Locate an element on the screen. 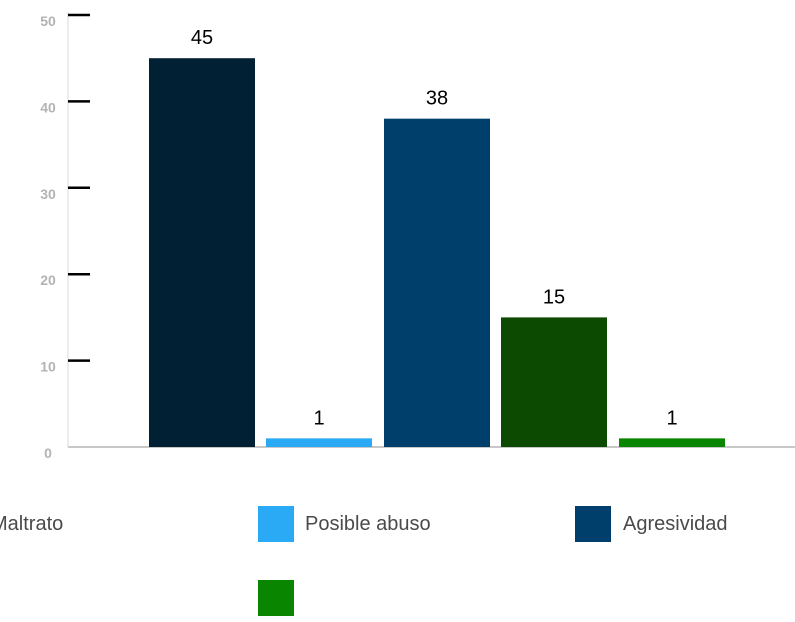 The width and height of the screenshot is (795, 622). y-tick-label: 30 is located at coordinates (48, 194).